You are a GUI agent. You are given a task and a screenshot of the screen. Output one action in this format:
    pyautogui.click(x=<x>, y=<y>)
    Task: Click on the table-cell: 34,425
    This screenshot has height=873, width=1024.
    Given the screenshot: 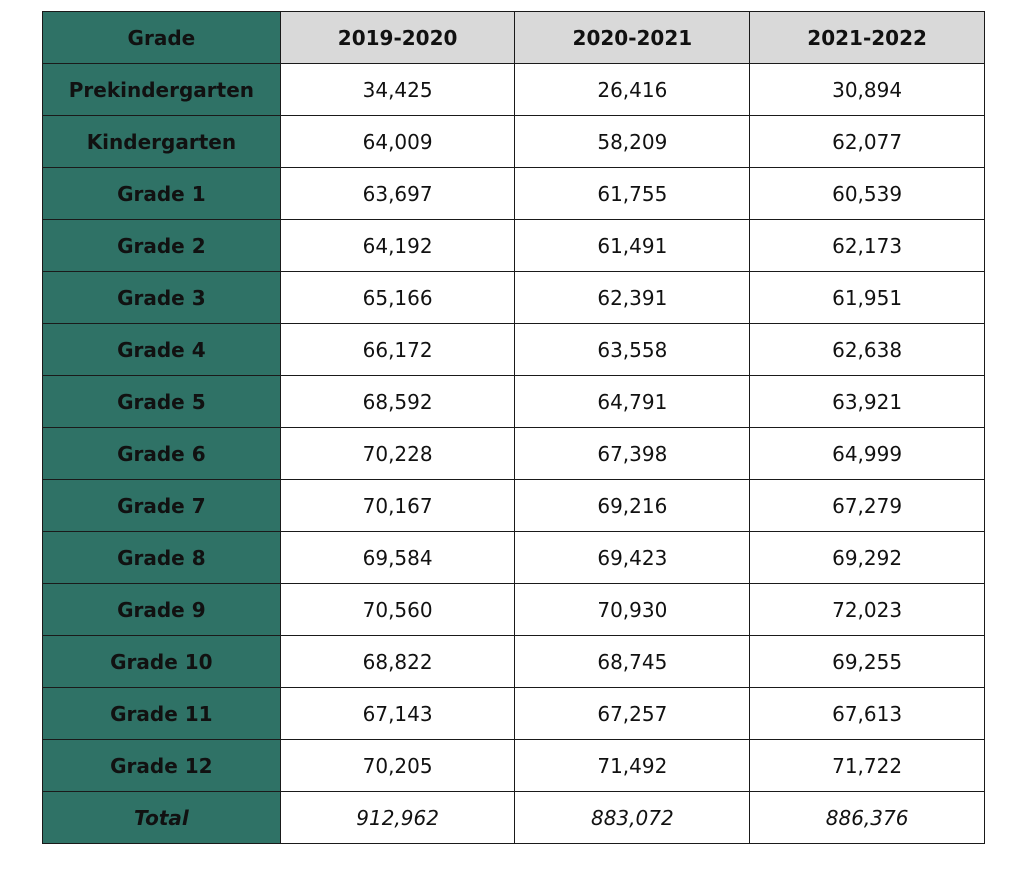 What is the action you would take?
    pyautogui.click(x=397, y=89)
    